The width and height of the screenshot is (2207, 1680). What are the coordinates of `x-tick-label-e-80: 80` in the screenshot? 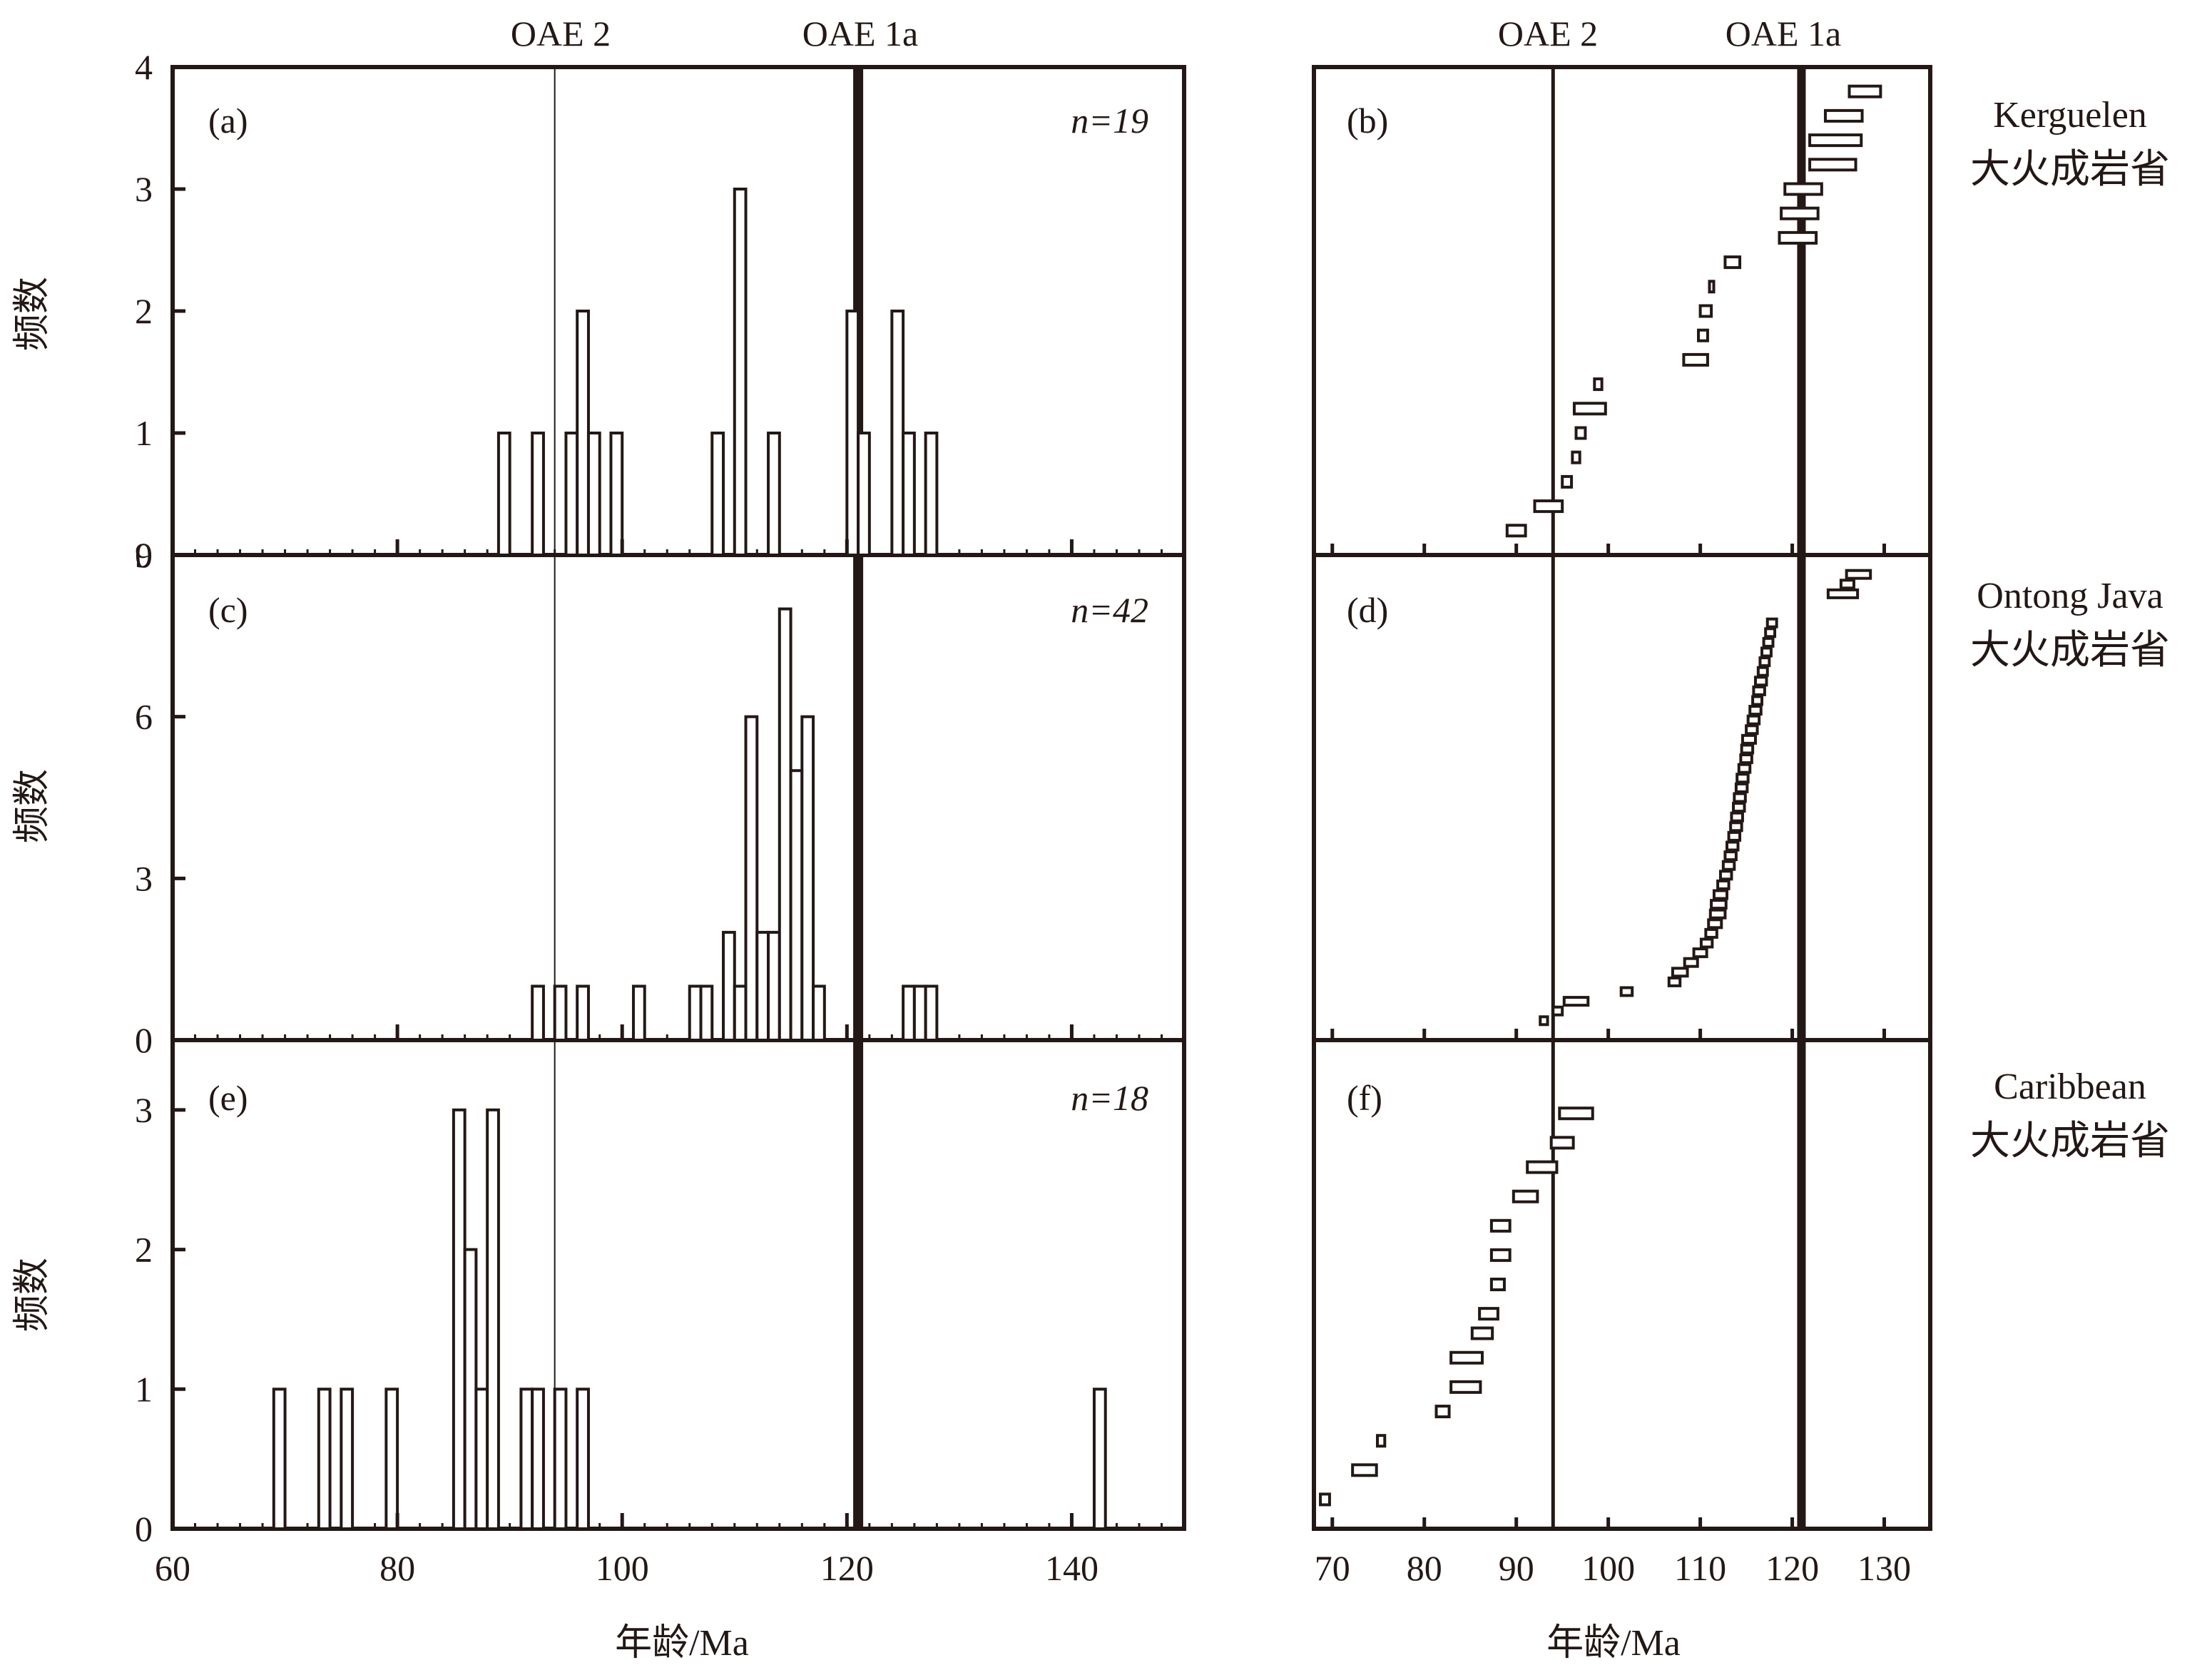 It's located at (397, 1568).